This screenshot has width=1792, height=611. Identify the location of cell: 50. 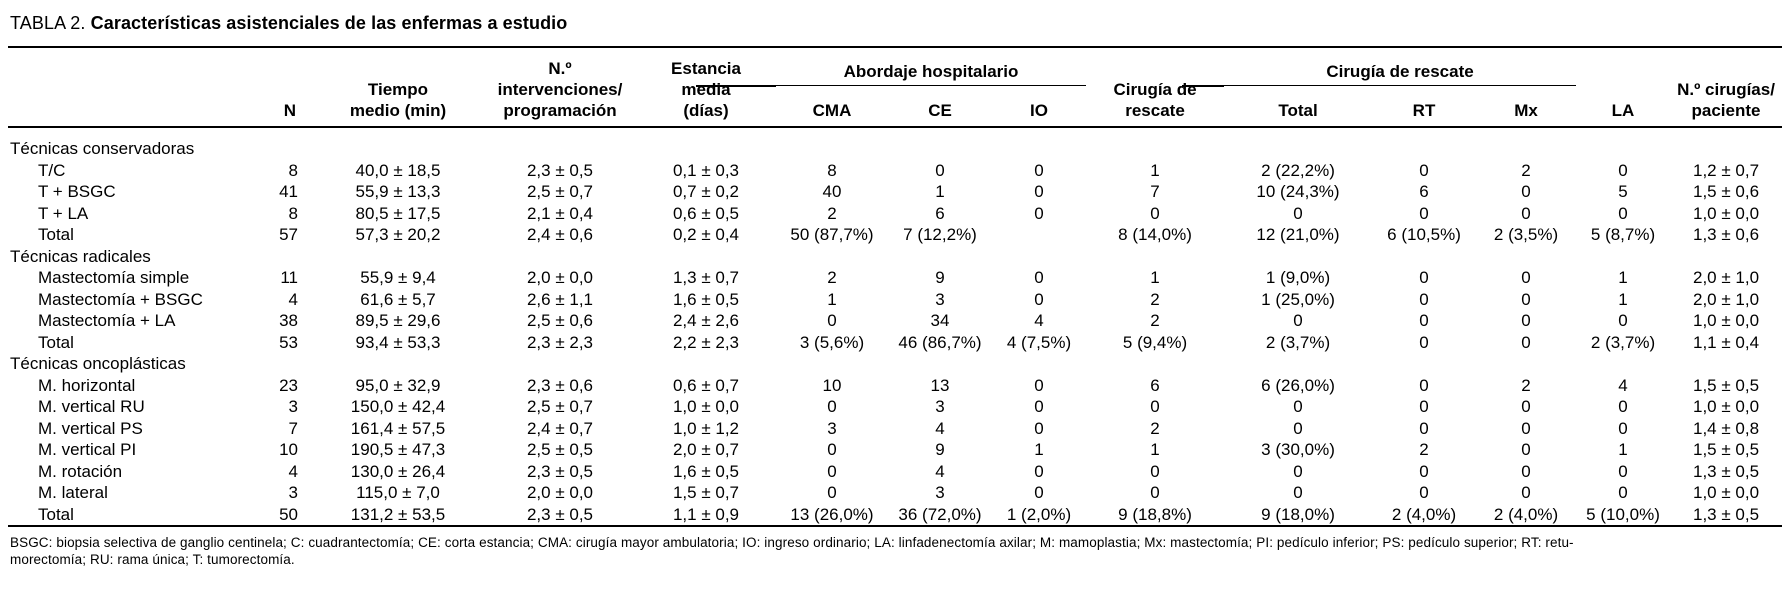
(288, 514).